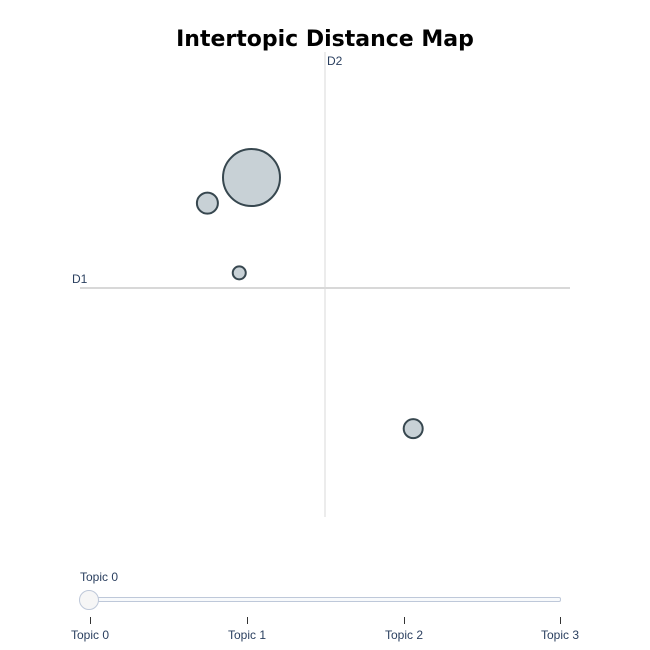 This screenshot has width=650, height=650. Describe the element at coordinates (80, 279) in the screenshot. I see `x-axis-label: D1` at that location.